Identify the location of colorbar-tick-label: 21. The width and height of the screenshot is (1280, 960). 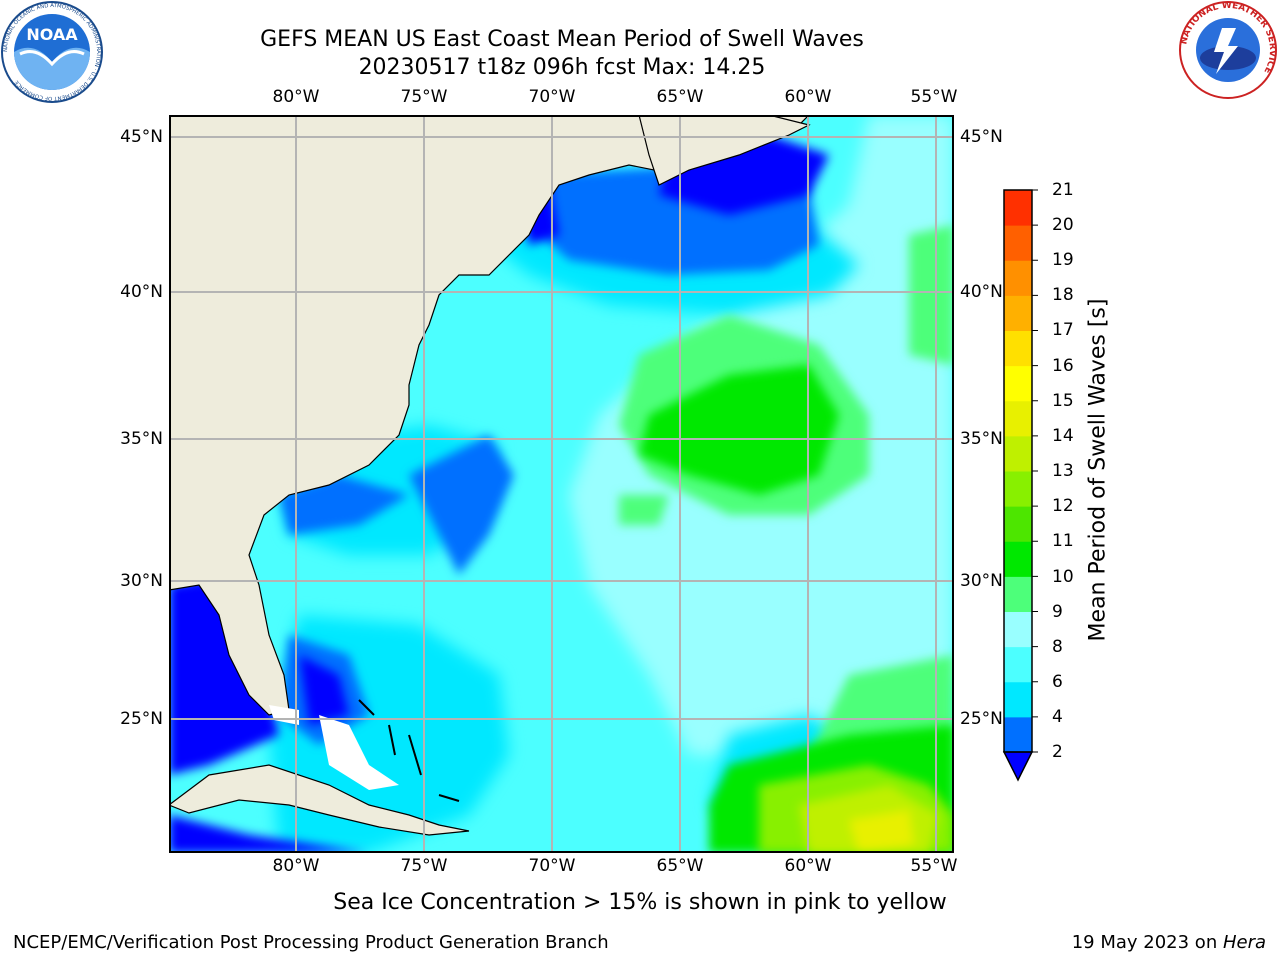
(1063, 190).